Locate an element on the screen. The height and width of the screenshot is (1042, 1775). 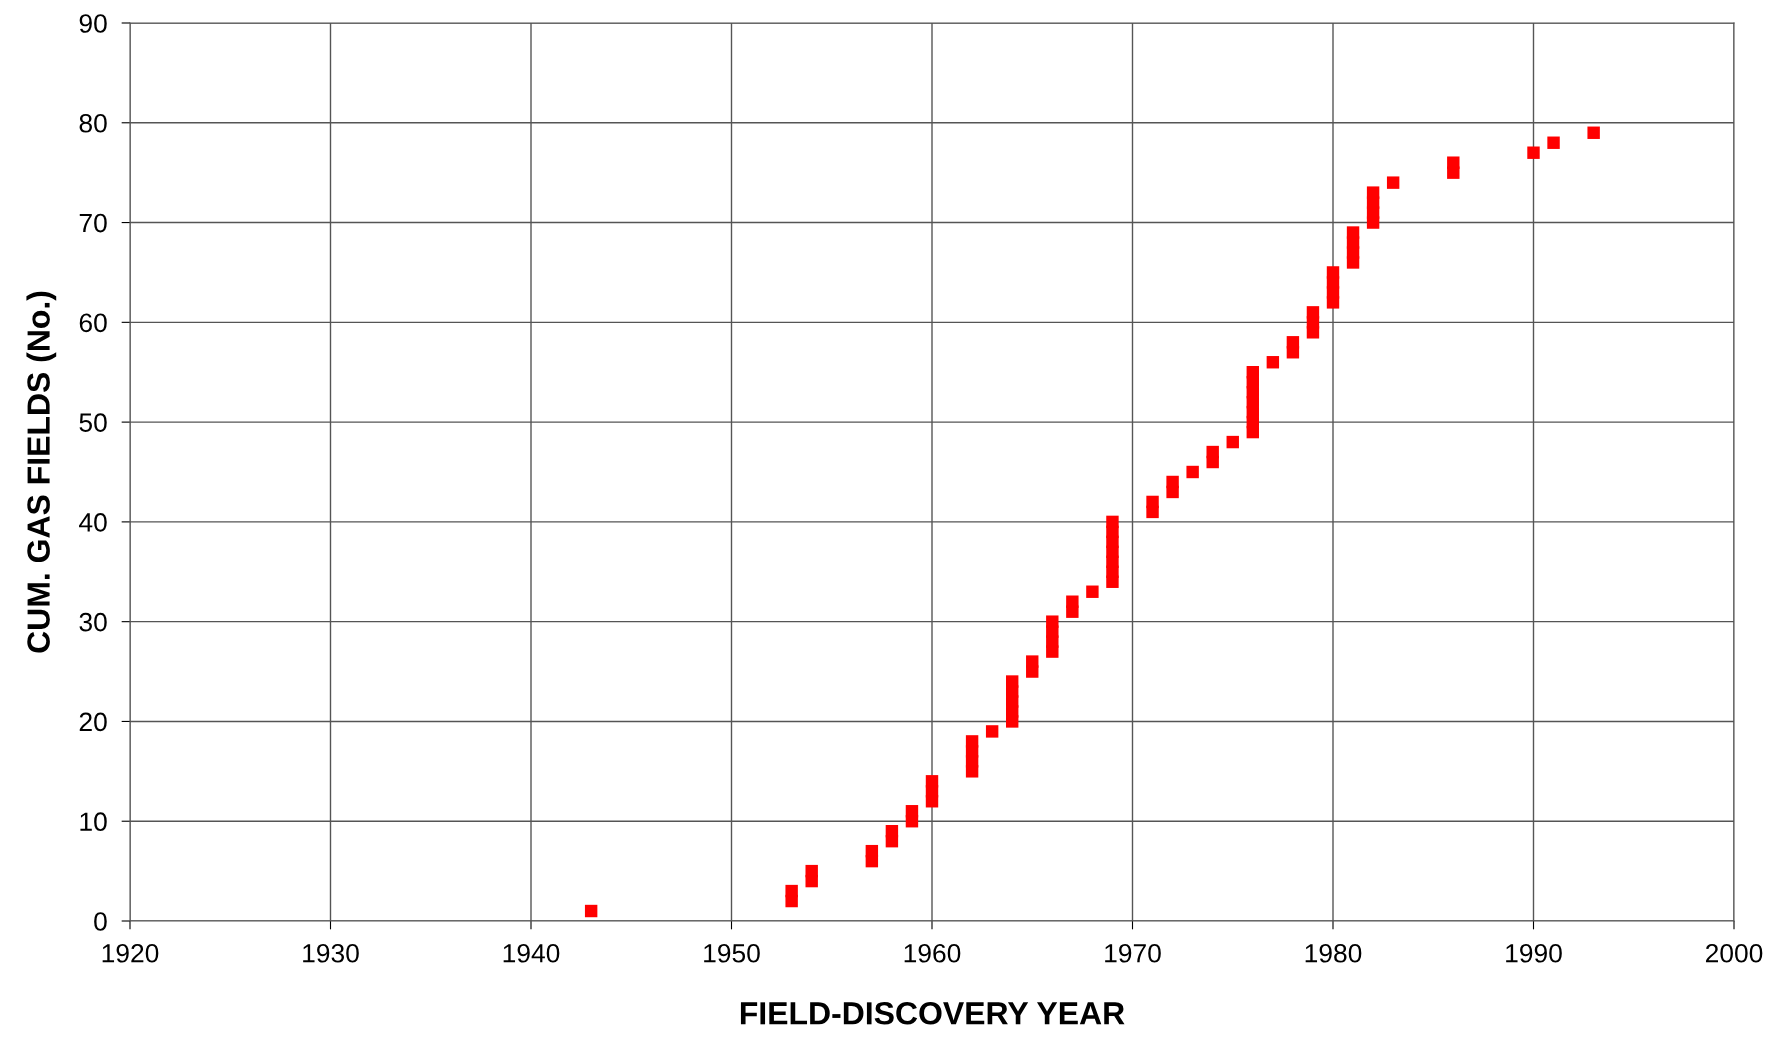
x-tick-label: 2000 is located at coordinates (1734, 953).